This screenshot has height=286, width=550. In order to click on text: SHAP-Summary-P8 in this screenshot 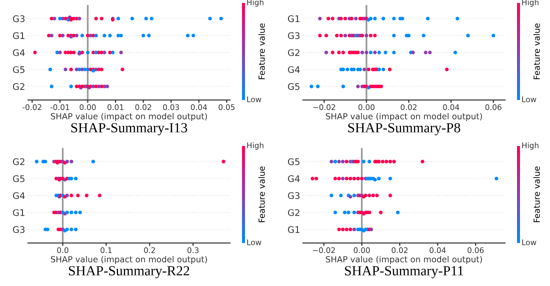, I will do `click(404, 129)`.